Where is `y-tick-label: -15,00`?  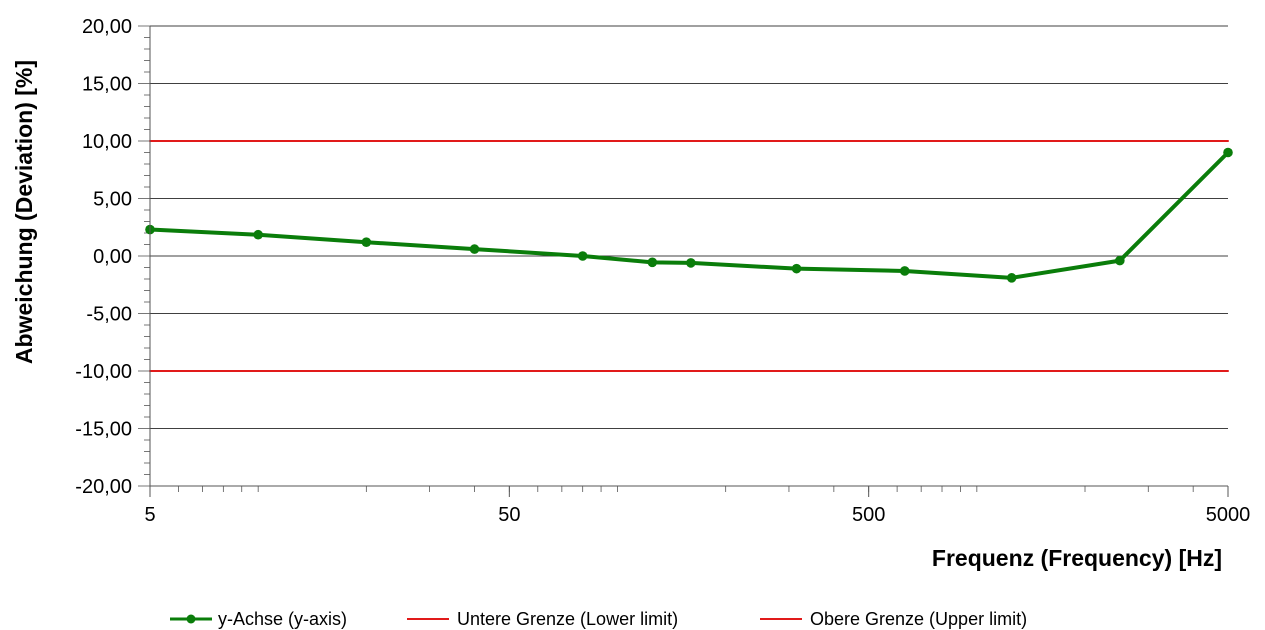
y-tick-label: -15,00 is located at coordinates (103, 430).